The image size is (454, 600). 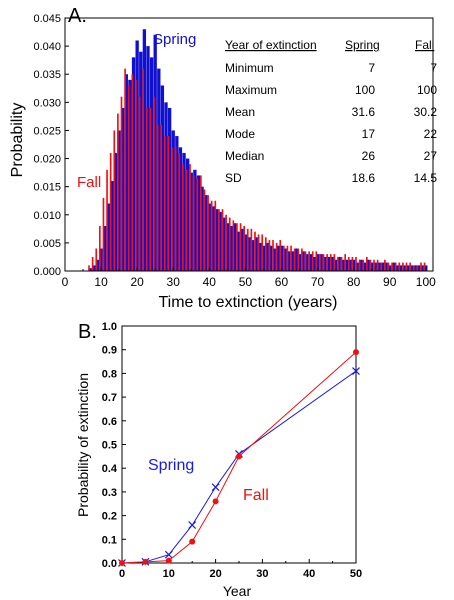 I want to click on y-tick-label: 0.020, so click(x=47, y=160).